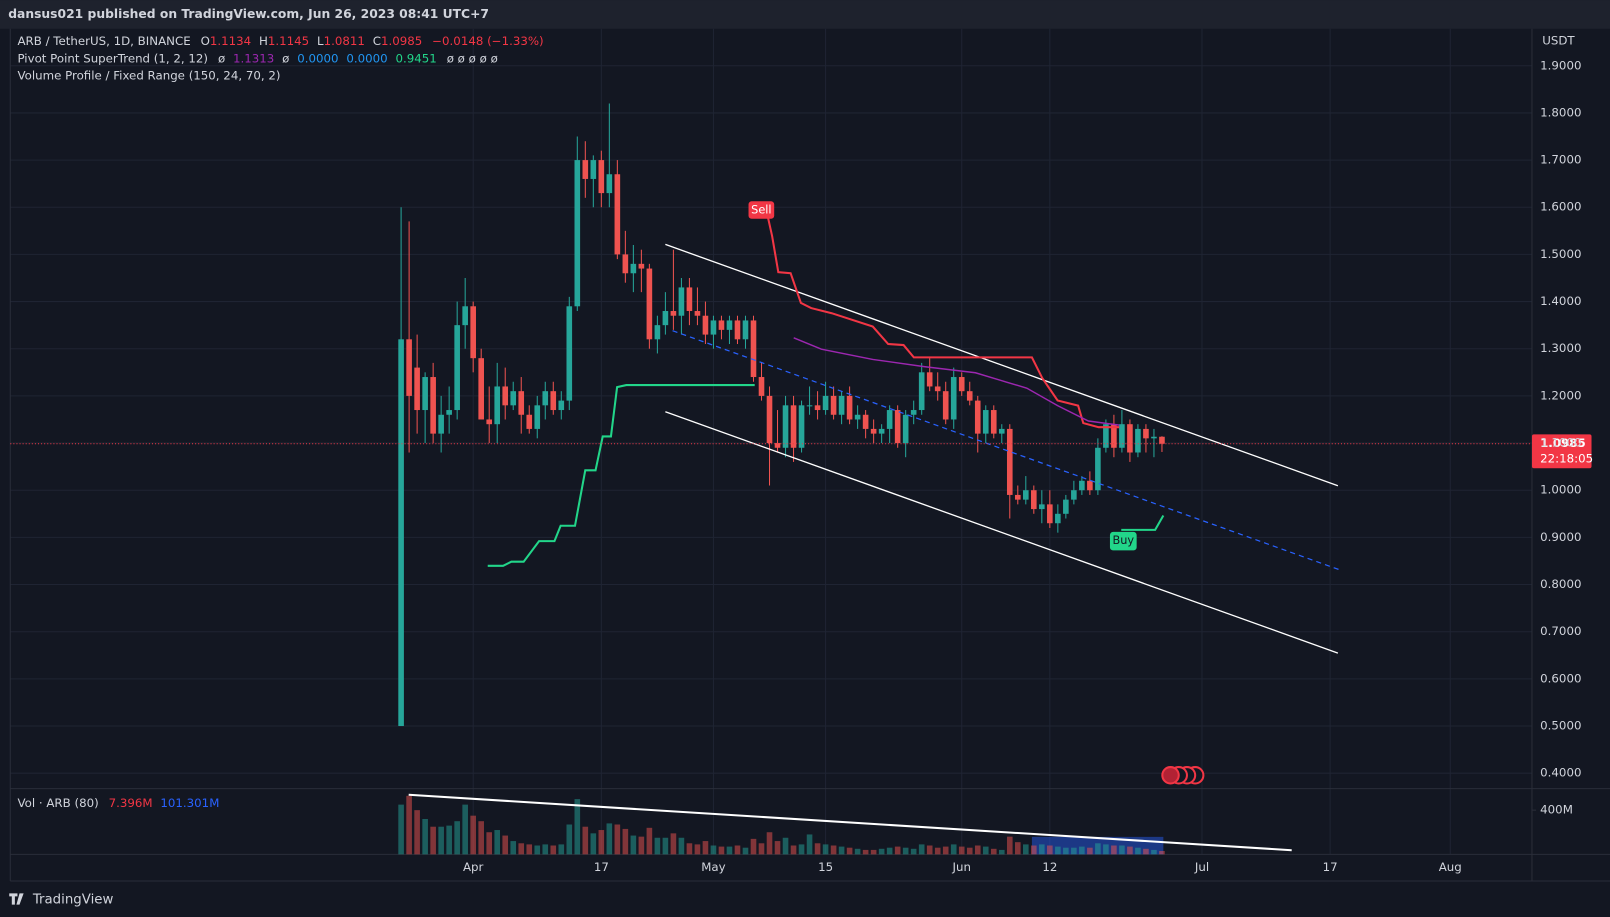 The width and height of the screenshot is (1610, 917). Describe the element at coordinates (1560, 678) in the screenshot. I see `y-tick-label: 0.6000` at that location.